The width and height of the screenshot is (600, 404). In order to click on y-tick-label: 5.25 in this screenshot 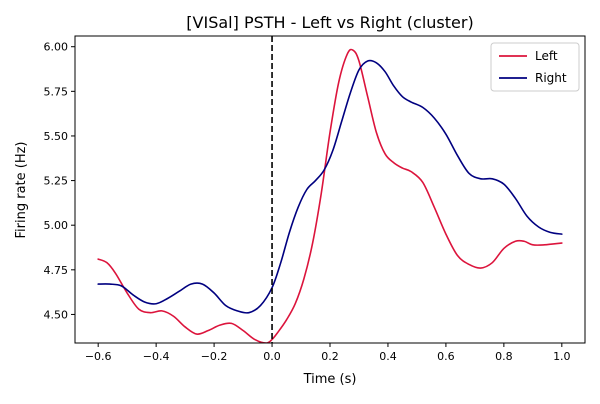, I will do `click(56, 181)`.